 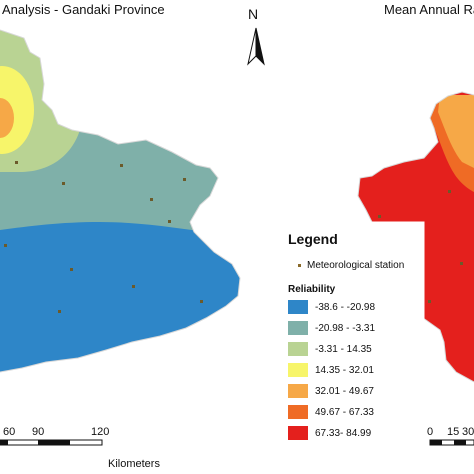 I want to click on scalebar-left, so click(x=51, y=442).